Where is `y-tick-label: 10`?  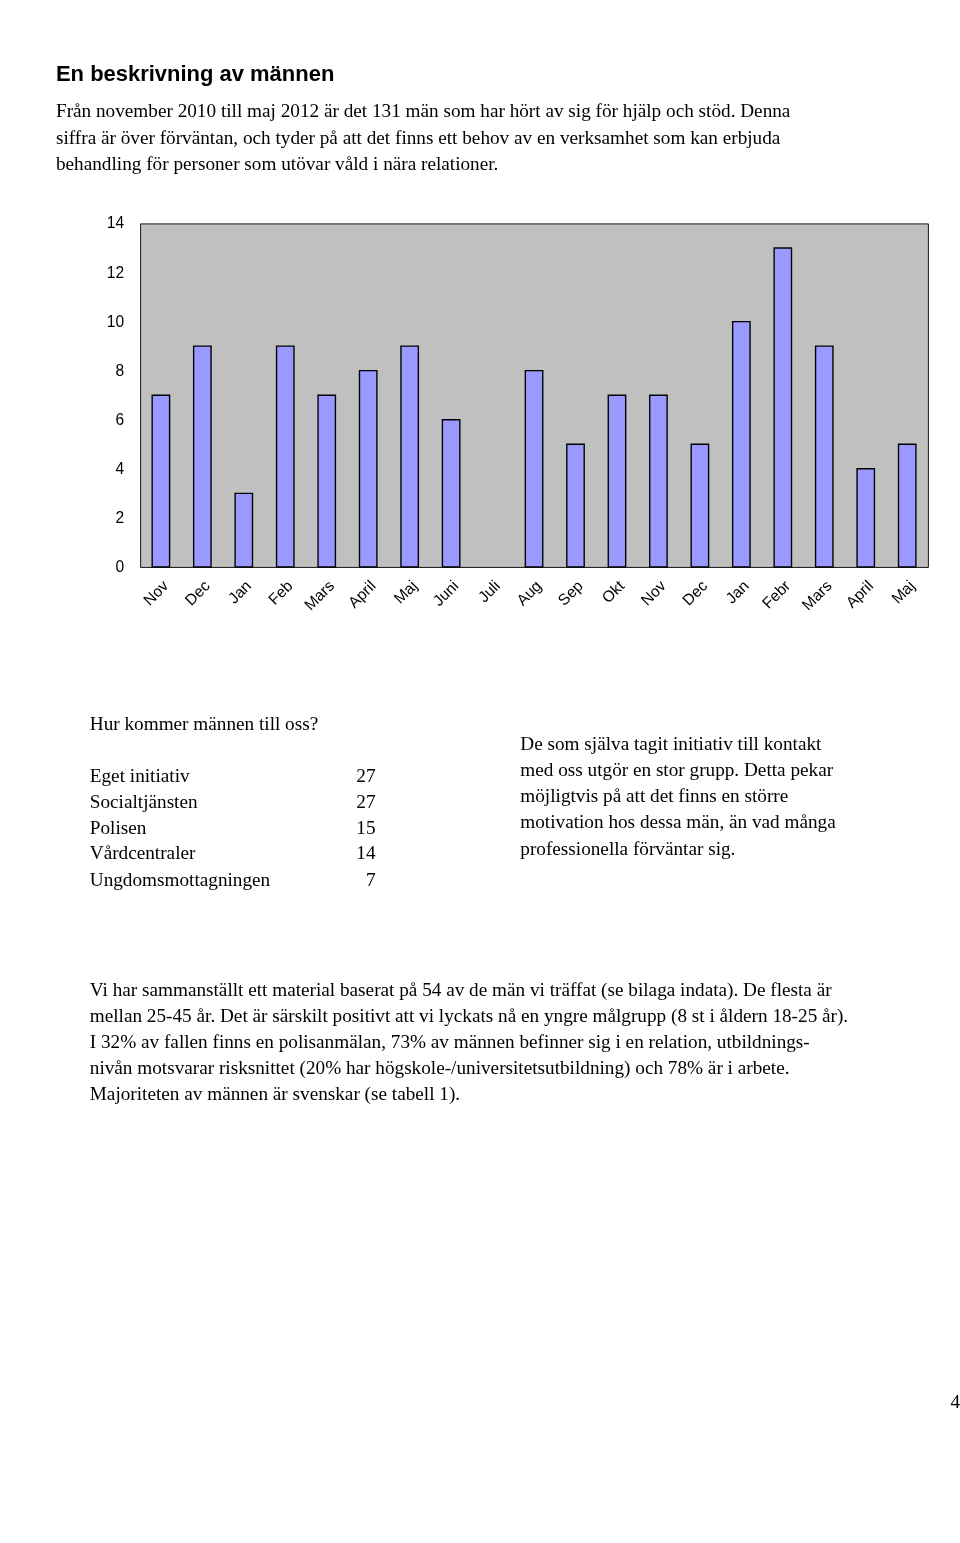
y-tick-label: 10 is located at coordinates (115, 321).